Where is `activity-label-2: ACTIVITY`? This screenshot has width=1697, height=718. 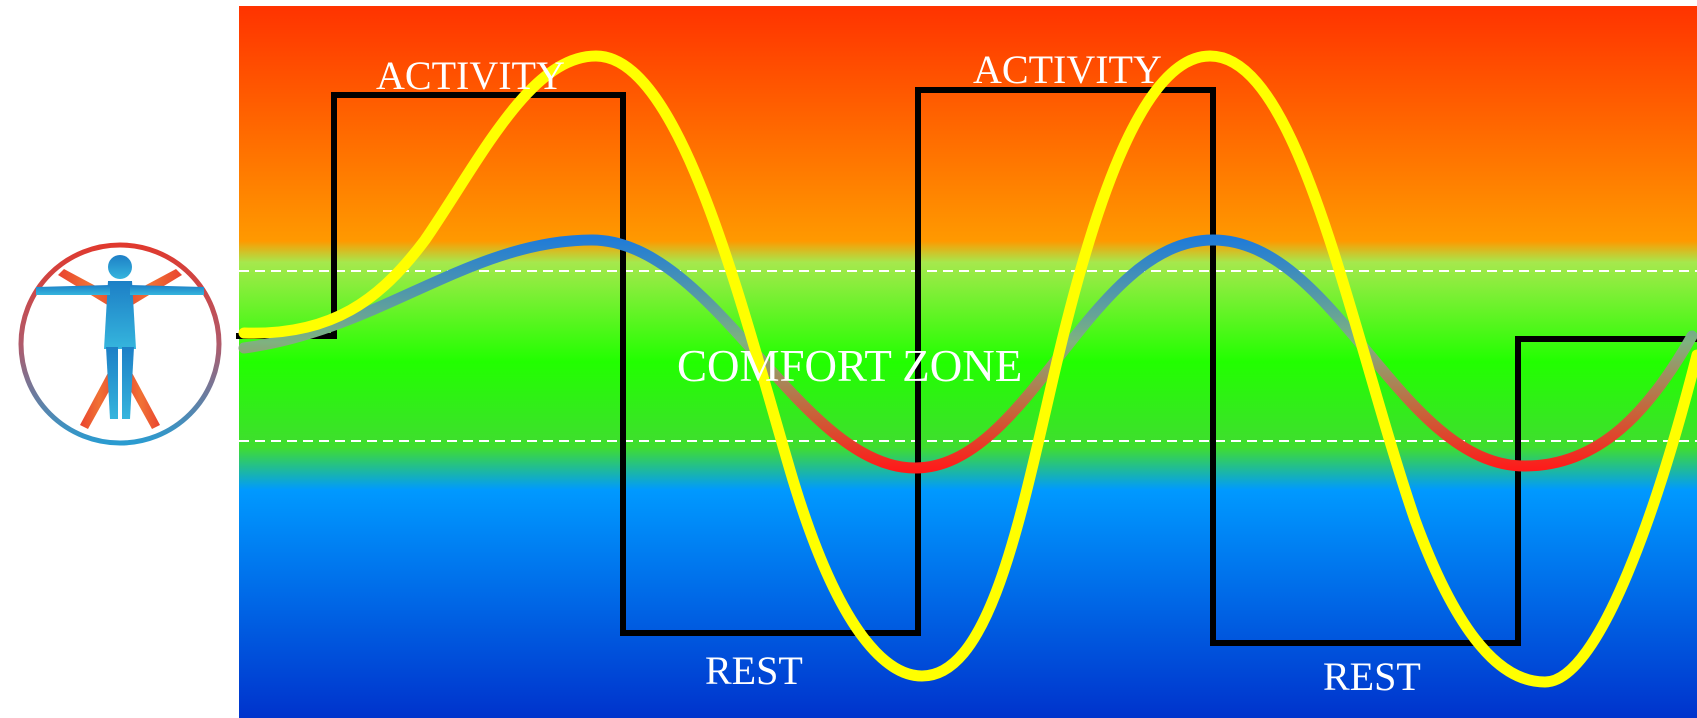
activity-label-2: ACTIVITY is located at coordinates (1067, 69).